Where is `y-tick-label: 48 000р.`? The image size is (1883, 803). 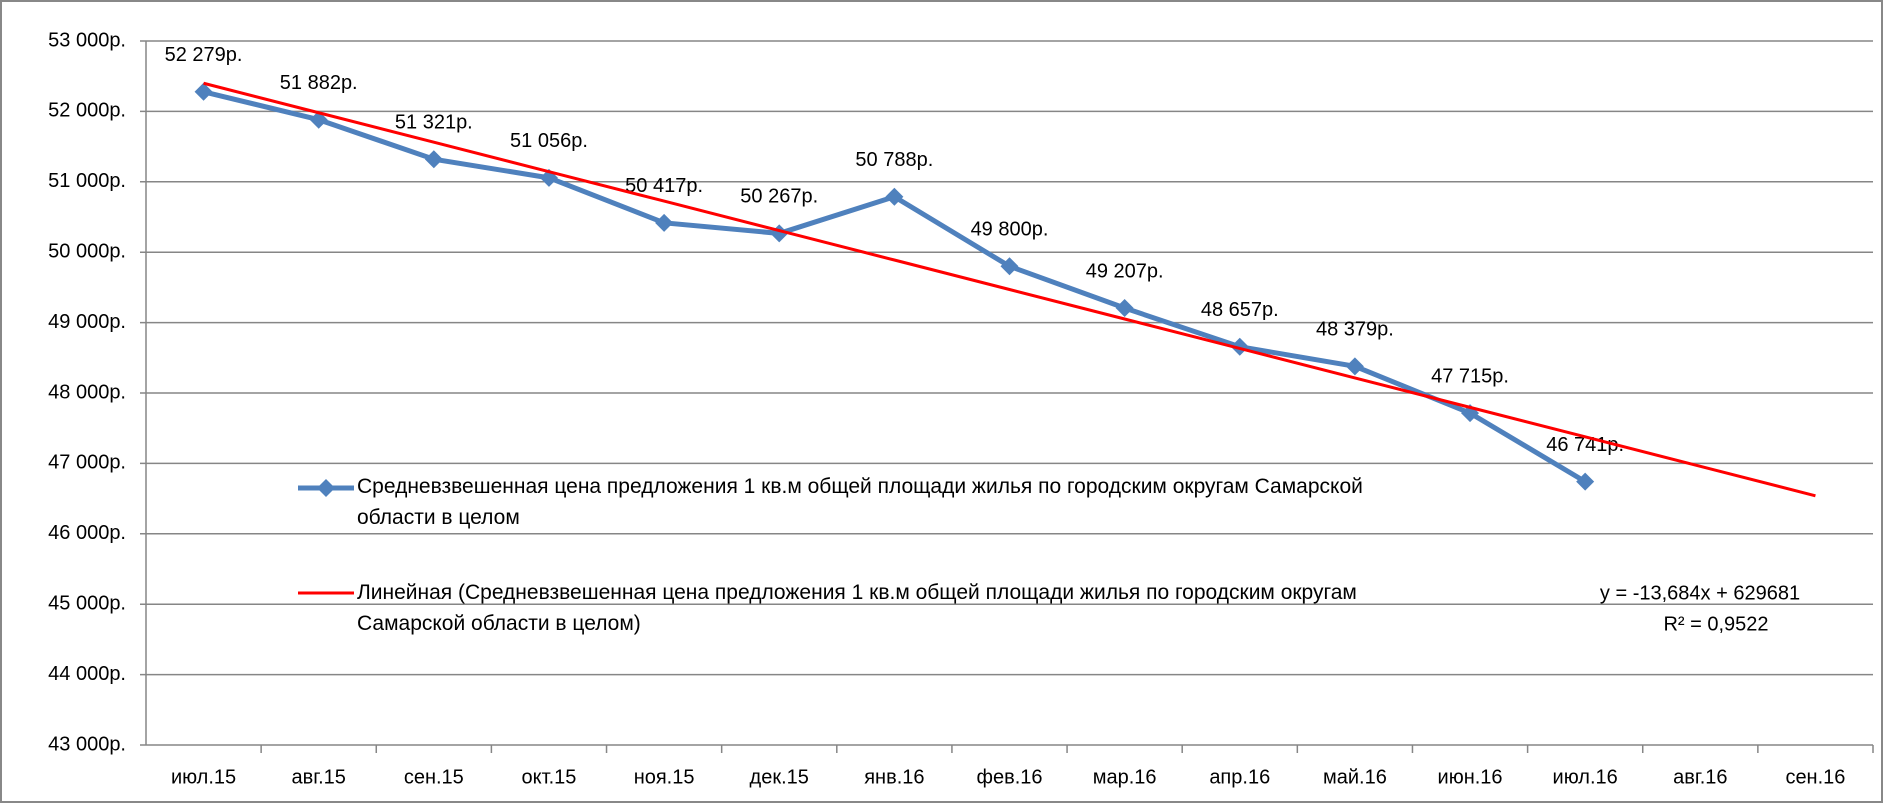 y-tick-label: 48 000р. is located at coordinates (87, 392).